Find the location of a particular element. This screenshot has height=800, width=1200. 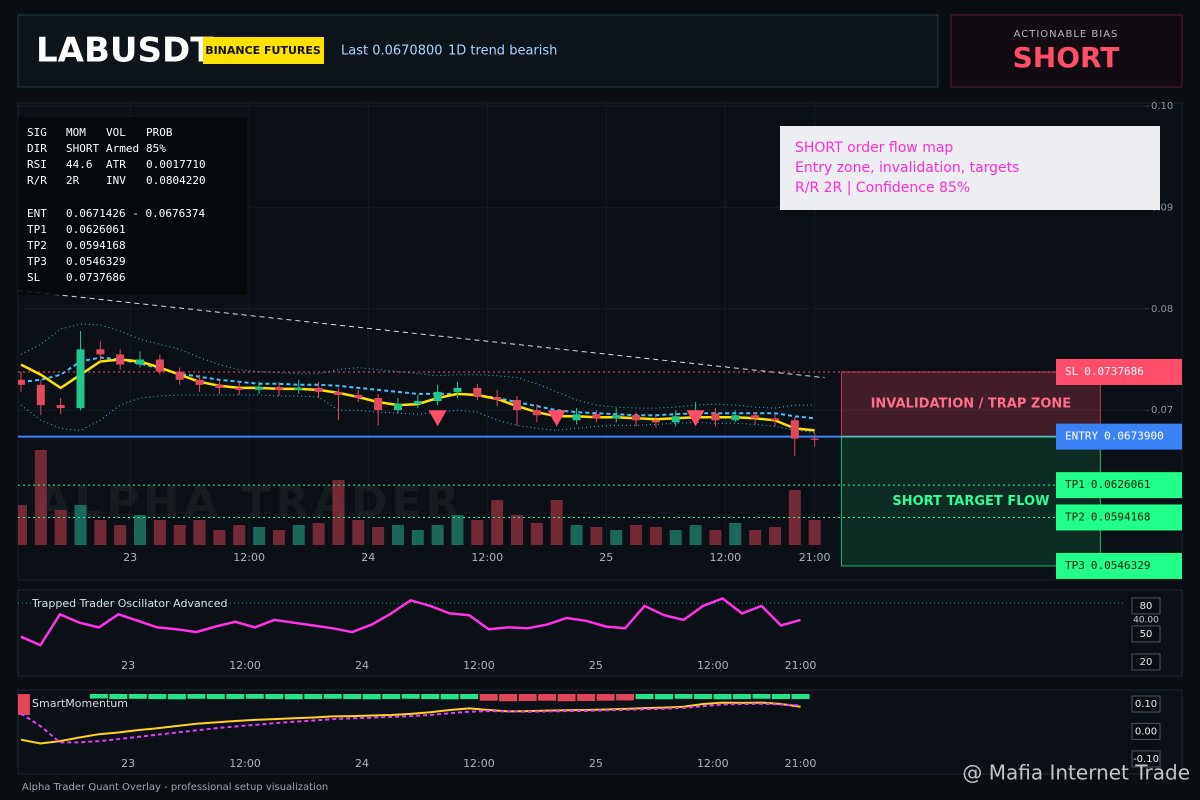

exchange: BINANCE FUTURES is located at coordinates (263, 50).